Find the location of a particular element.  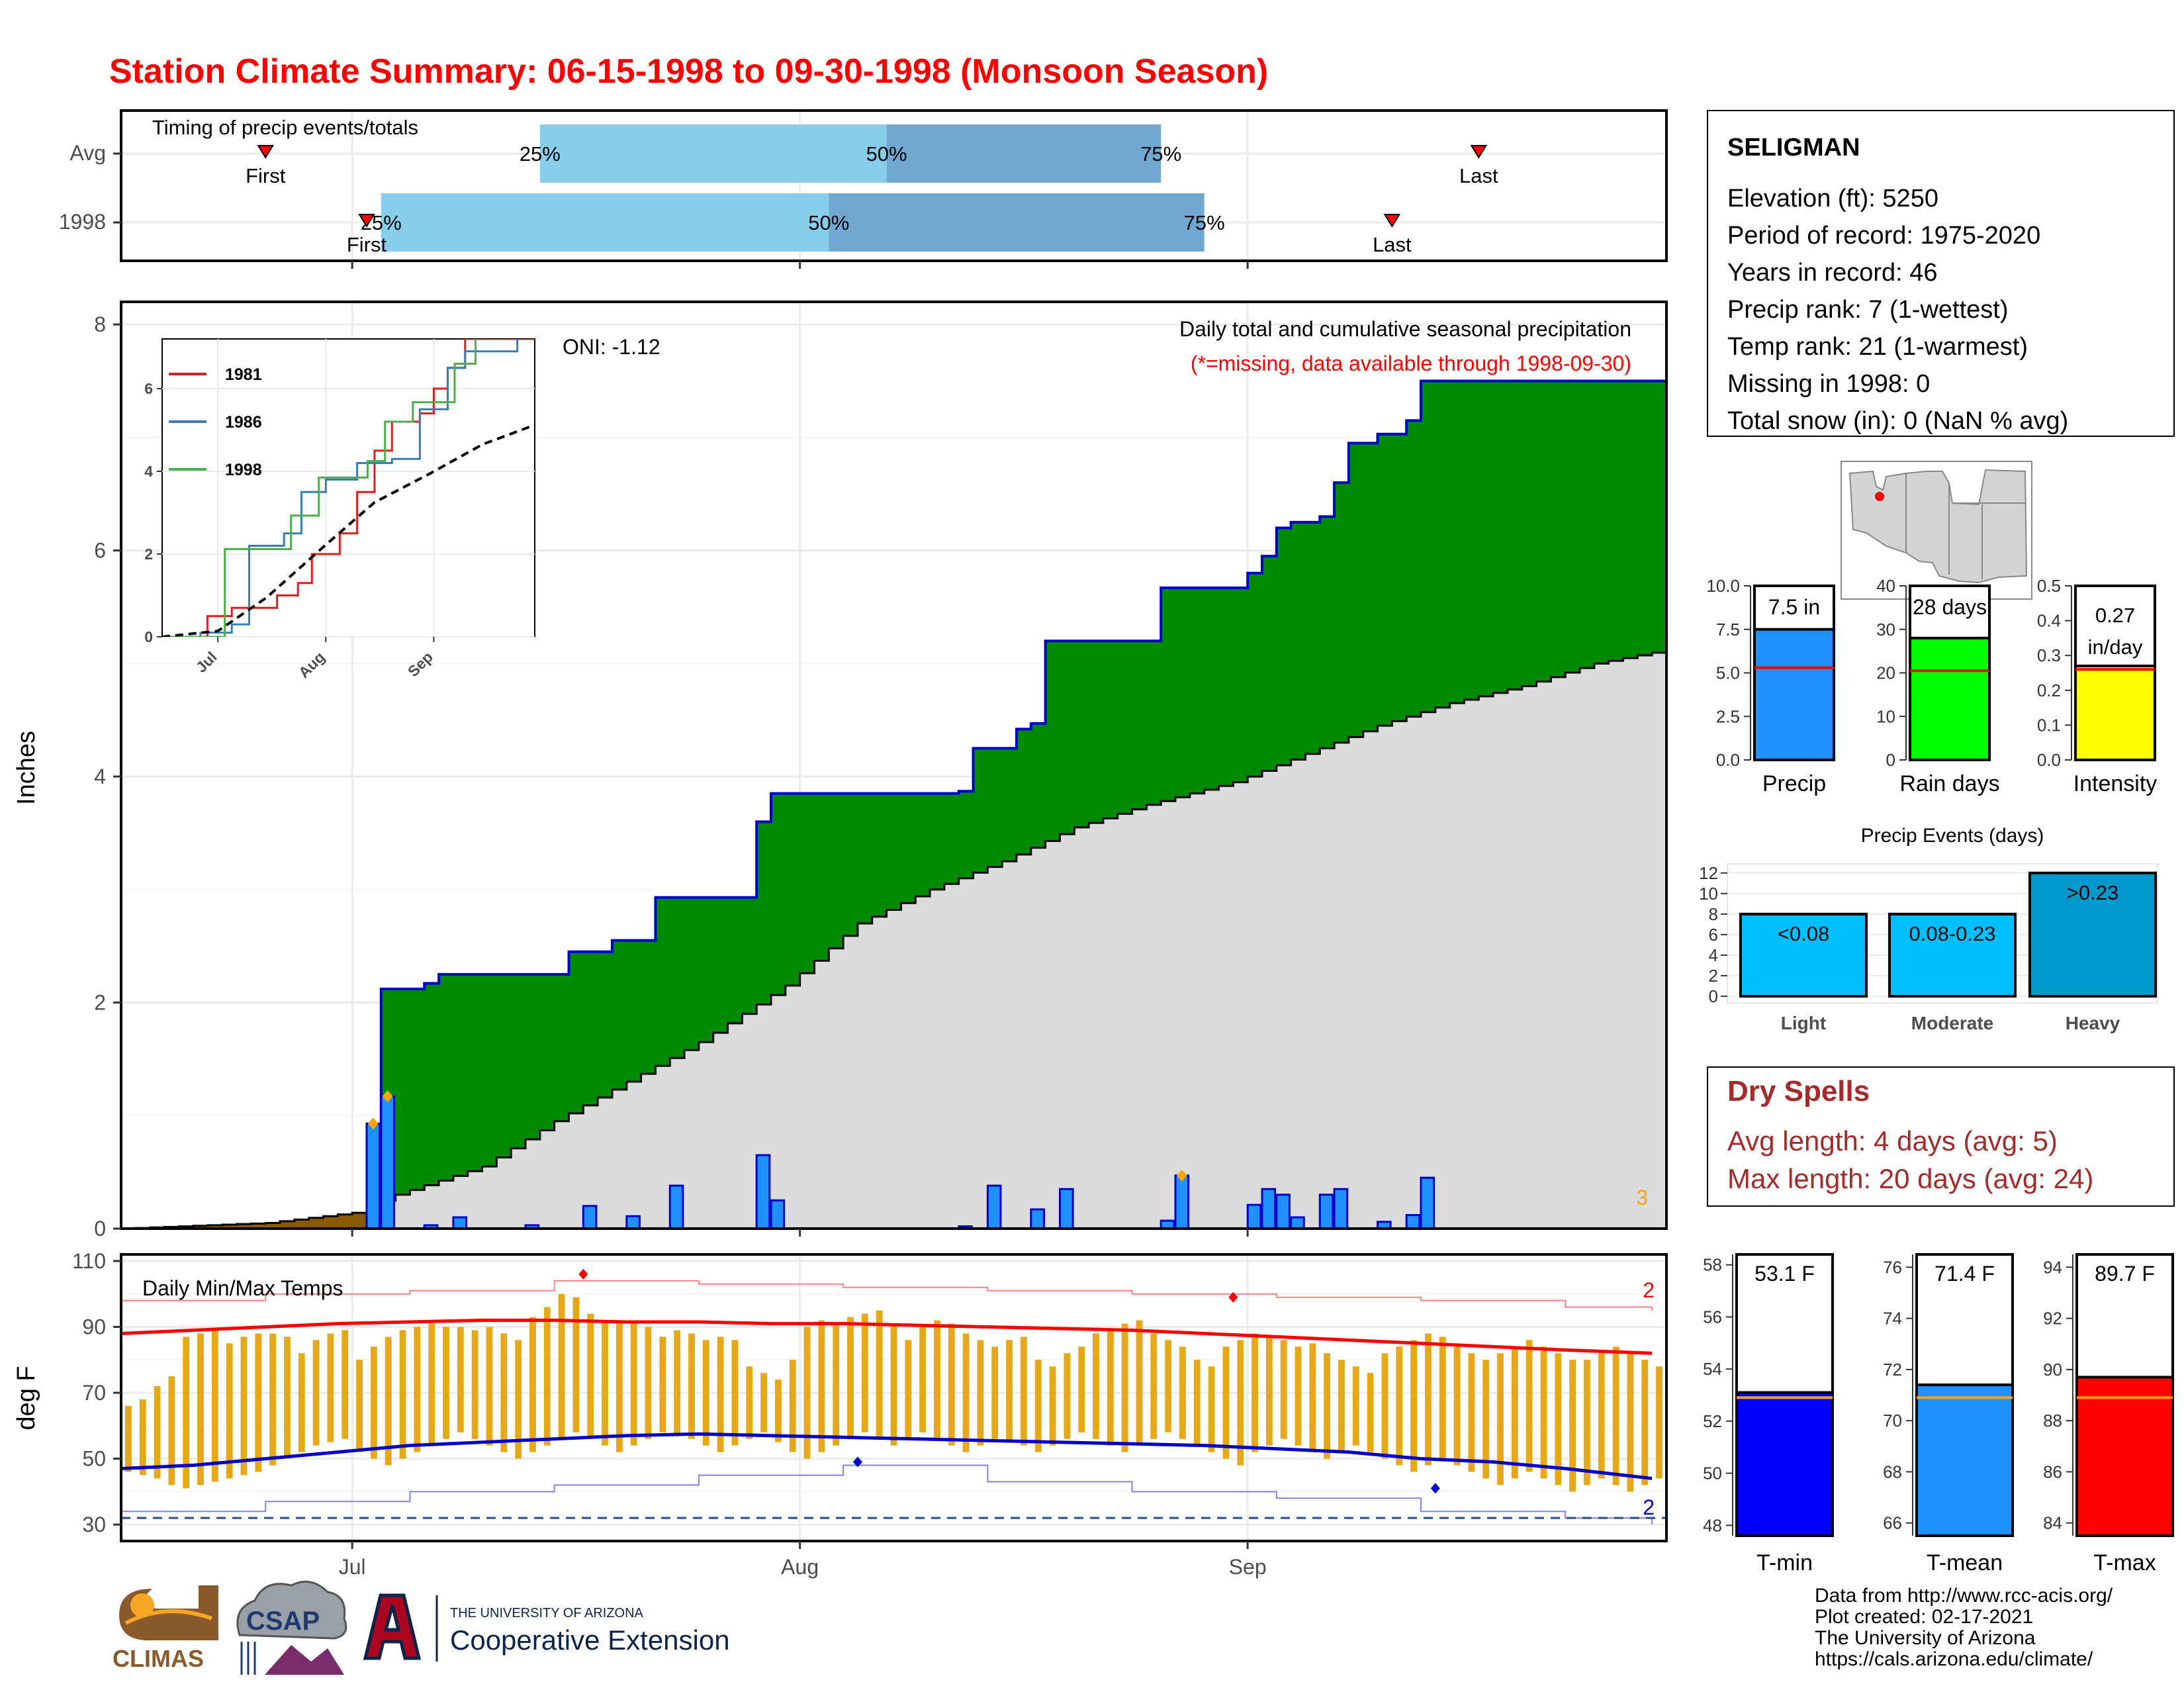

csap-rain is located at coordinates (248, 1658).